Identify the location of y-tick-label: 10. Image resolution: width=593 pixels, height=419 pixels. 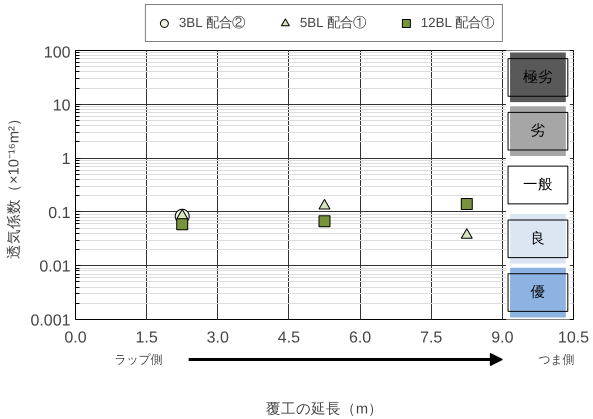
(61, 105).